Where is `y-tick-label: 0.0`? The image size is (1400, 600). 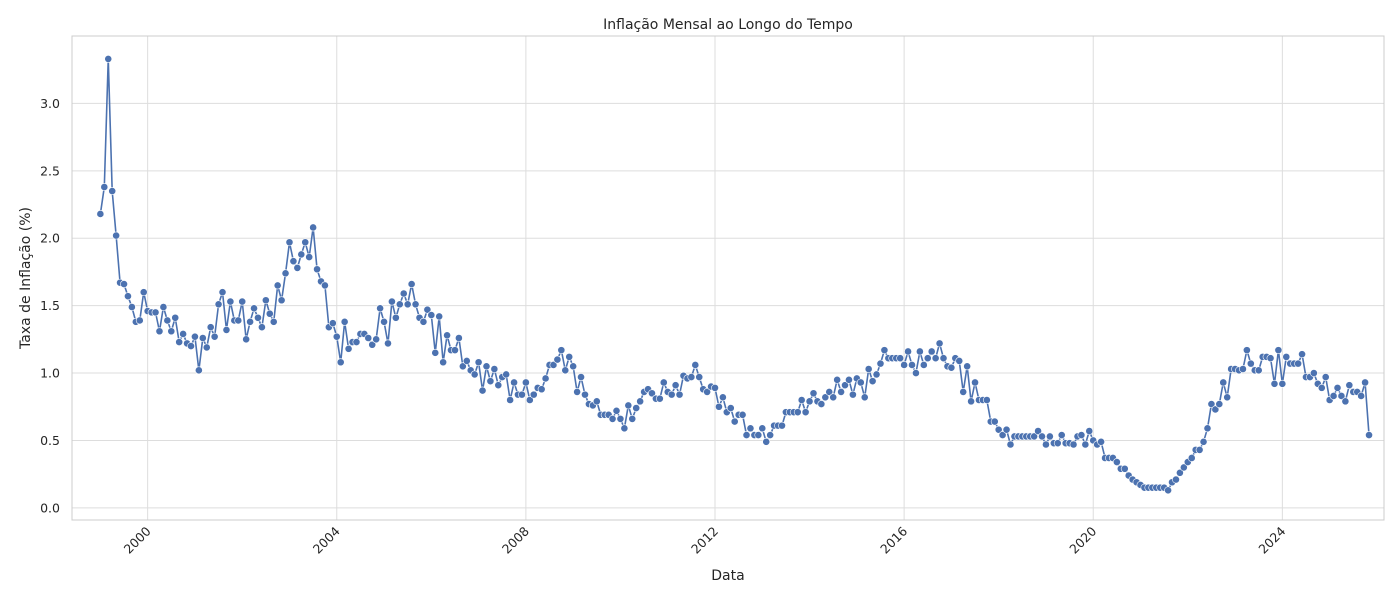 y-tick-label: 0.0 is located at coordinates (50, 507).